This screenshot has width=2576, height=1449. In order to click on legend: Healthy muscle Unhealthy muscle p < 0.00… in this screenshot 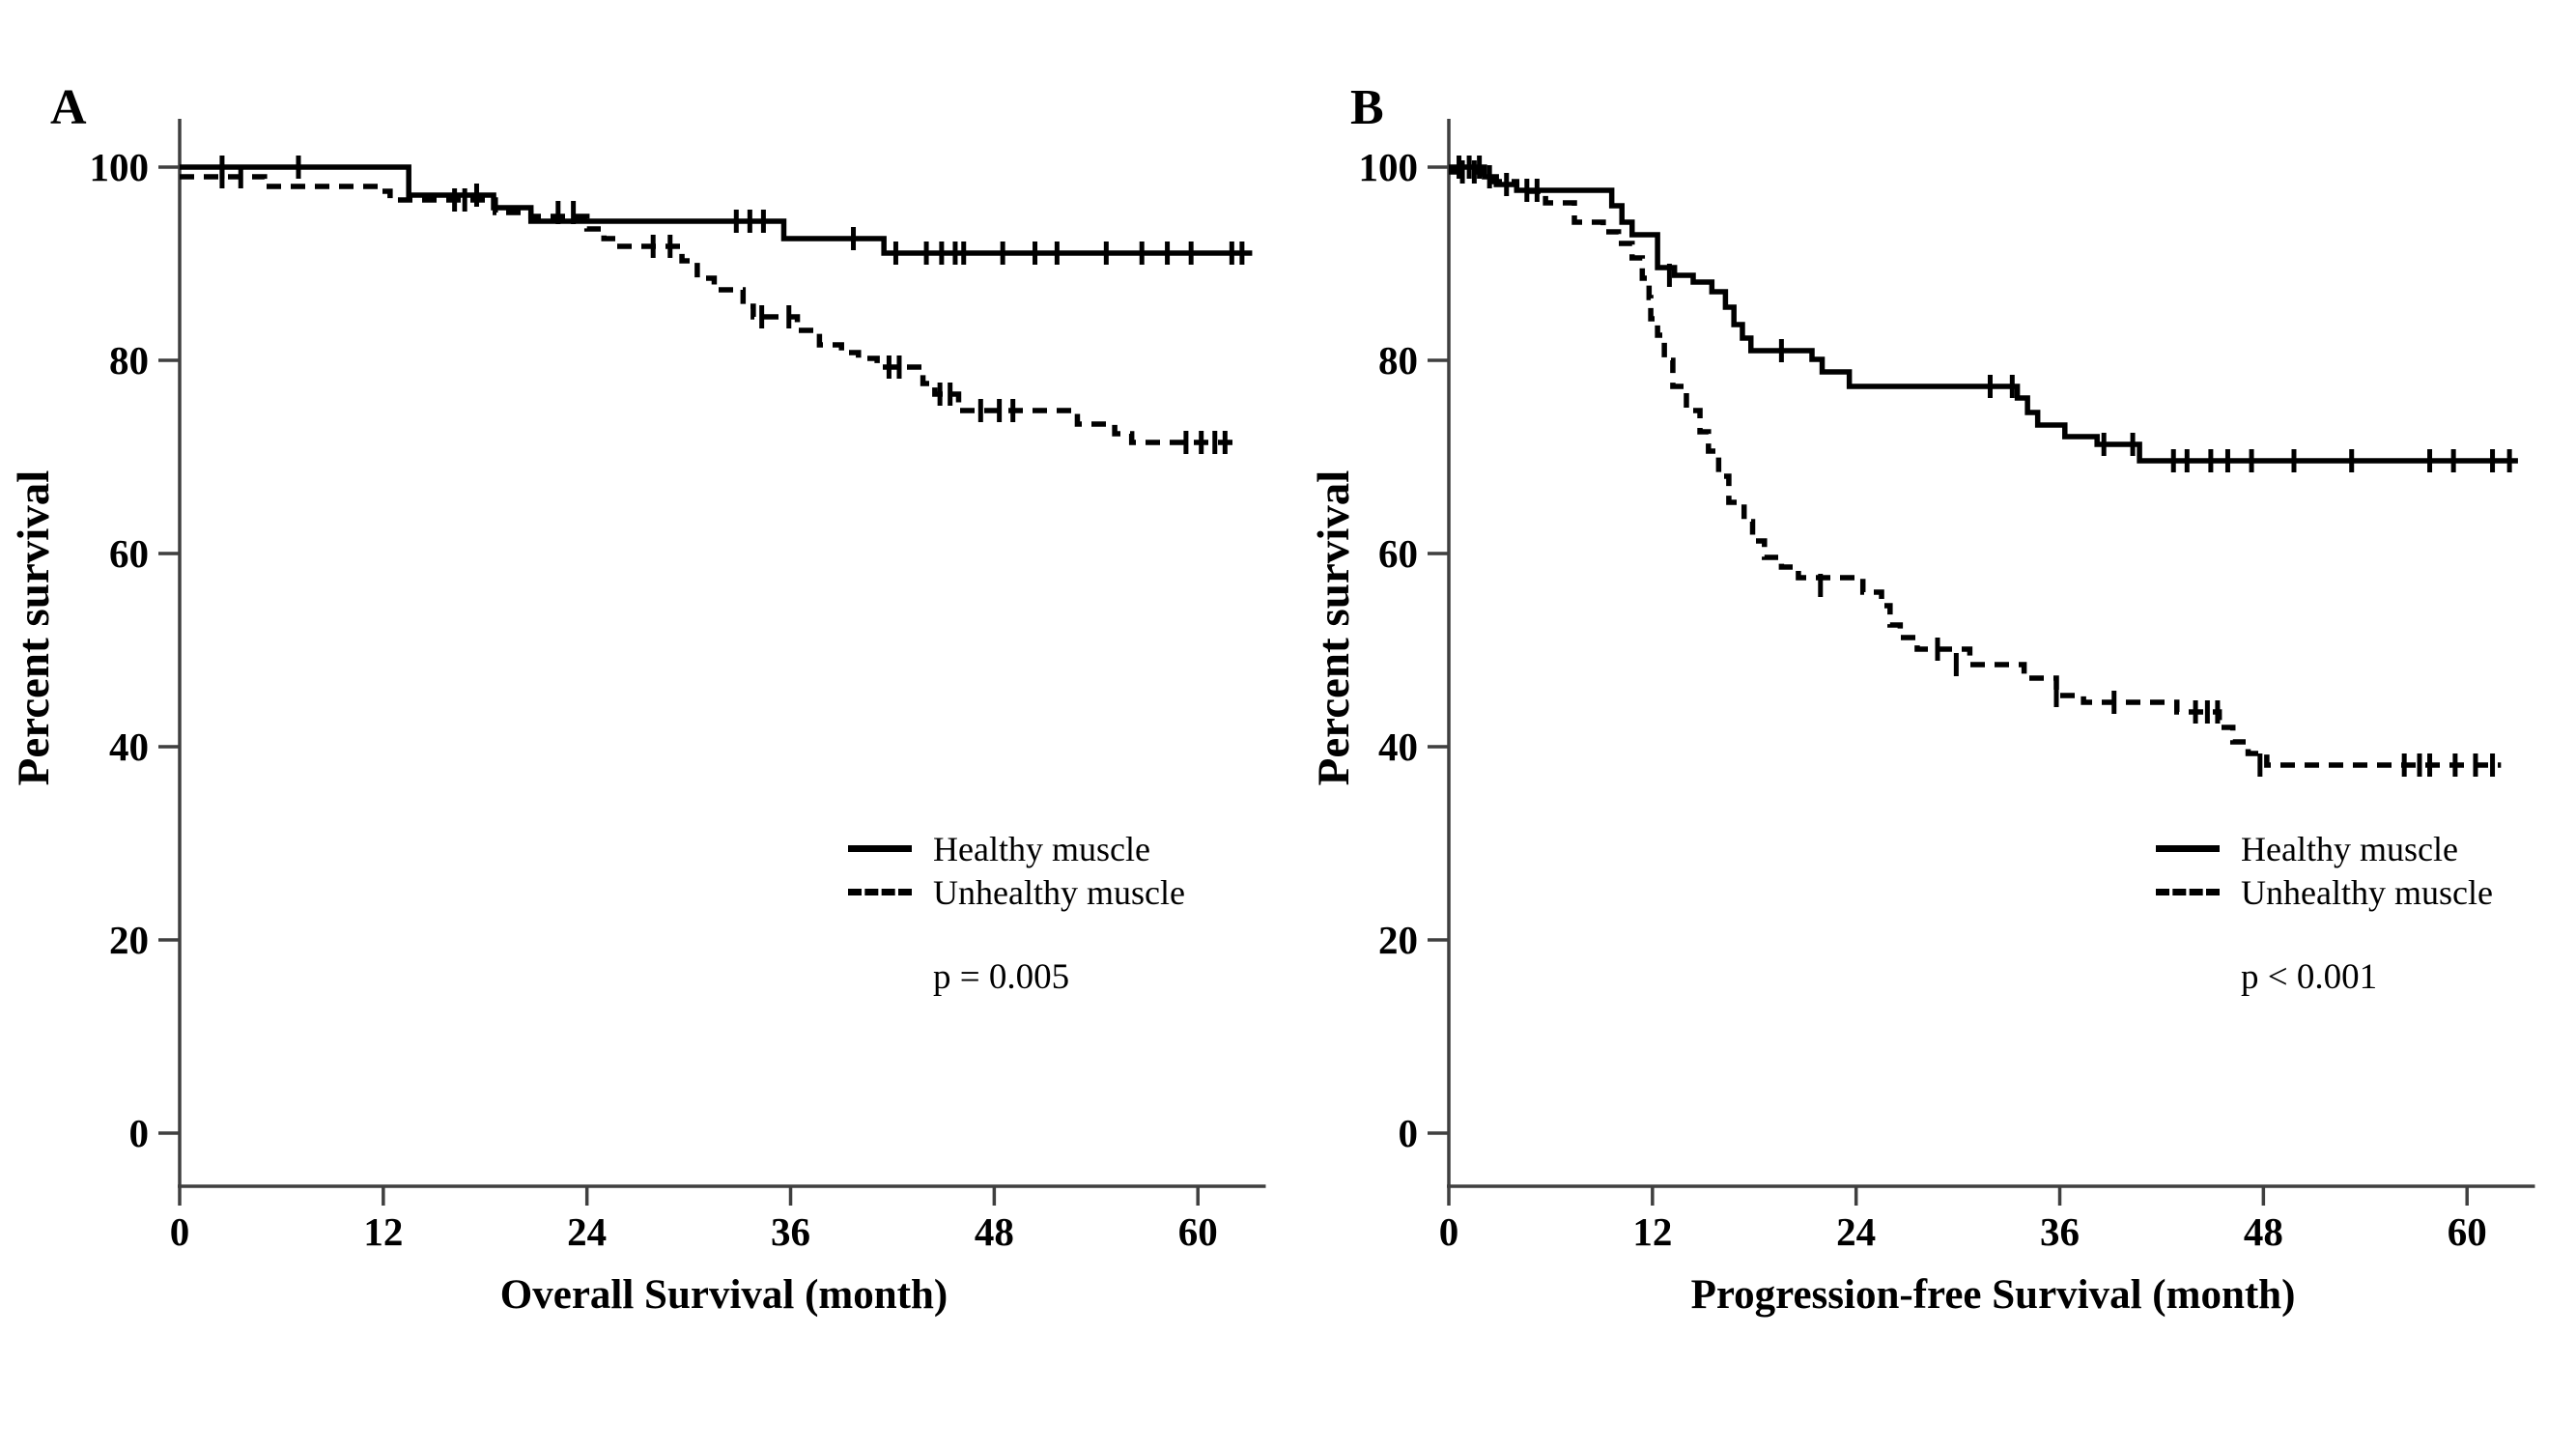, I will do `click(2366, 912)`.